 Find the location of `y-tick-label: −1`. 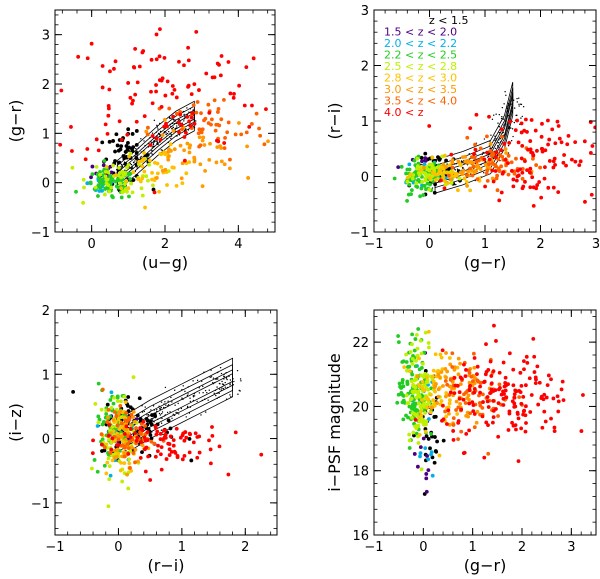

y-tick-label: −1 is located at coordinates (359, 233).